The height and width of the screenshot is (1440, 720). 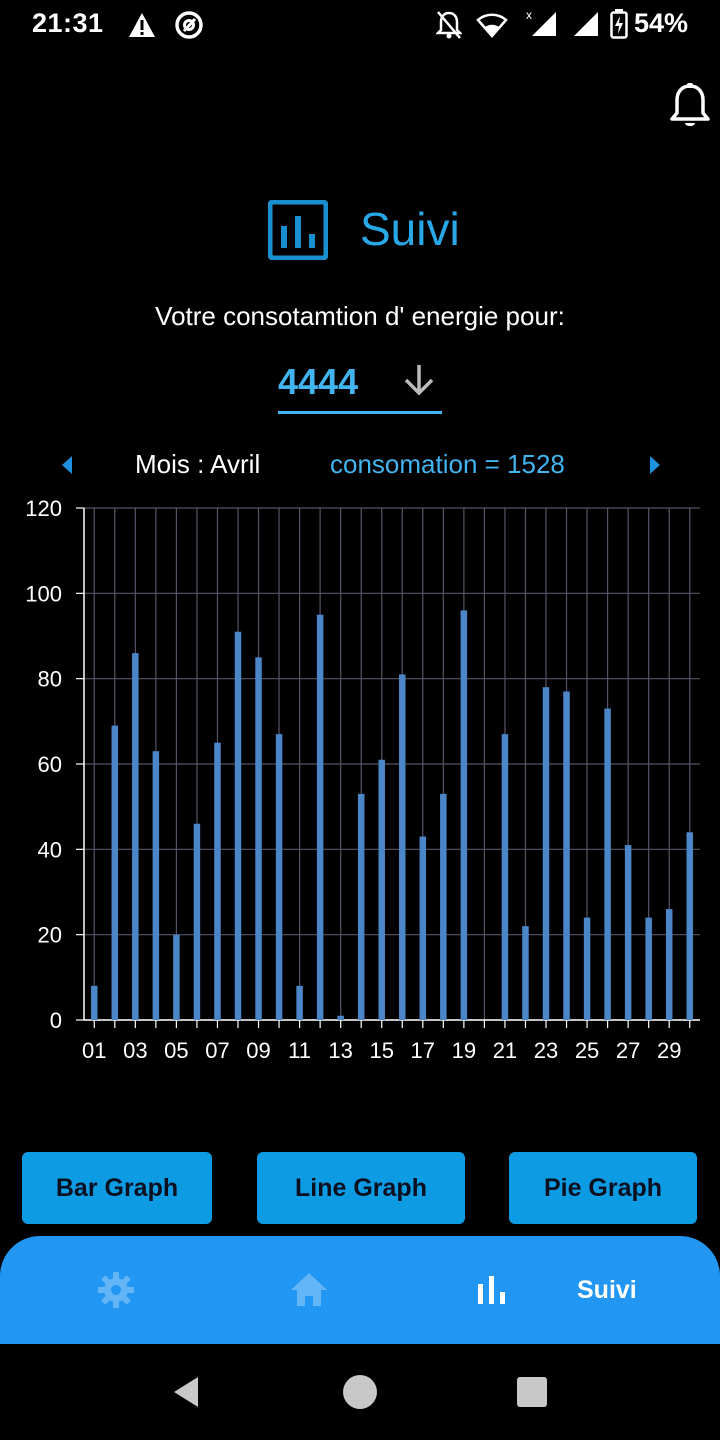 What do you see at coordinates (492, 25) in the screenshot?
I see `wifi-icon` at bounding box center [492, 25].